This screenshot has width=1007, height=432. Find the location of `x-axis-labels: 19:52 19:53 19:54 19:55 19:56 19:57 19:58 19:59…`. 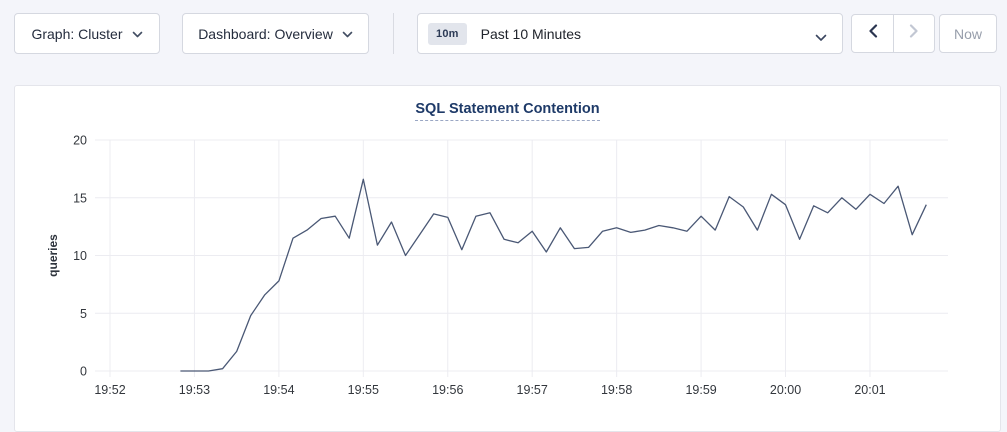

x-axis-labels: 19:52 19:53 19:54 19:55 19:56 19:57 19:58 19:59… is located at coordinates (489, 390).